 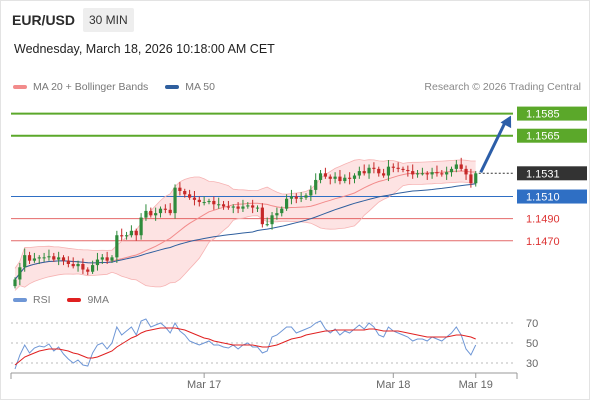 What do you see at coordinates (506, 122) in the screenshot?
I see `target-arrow-head` at bounding box center [506, 122].